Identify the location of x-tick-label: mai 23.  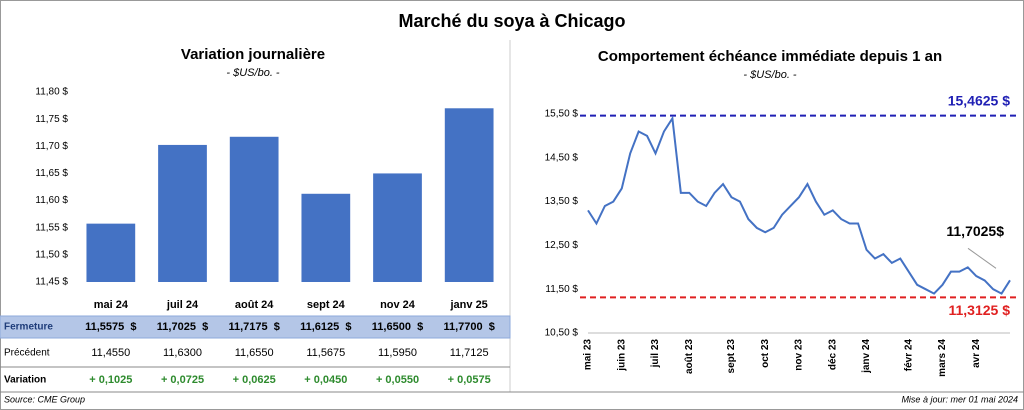
(588, 355).